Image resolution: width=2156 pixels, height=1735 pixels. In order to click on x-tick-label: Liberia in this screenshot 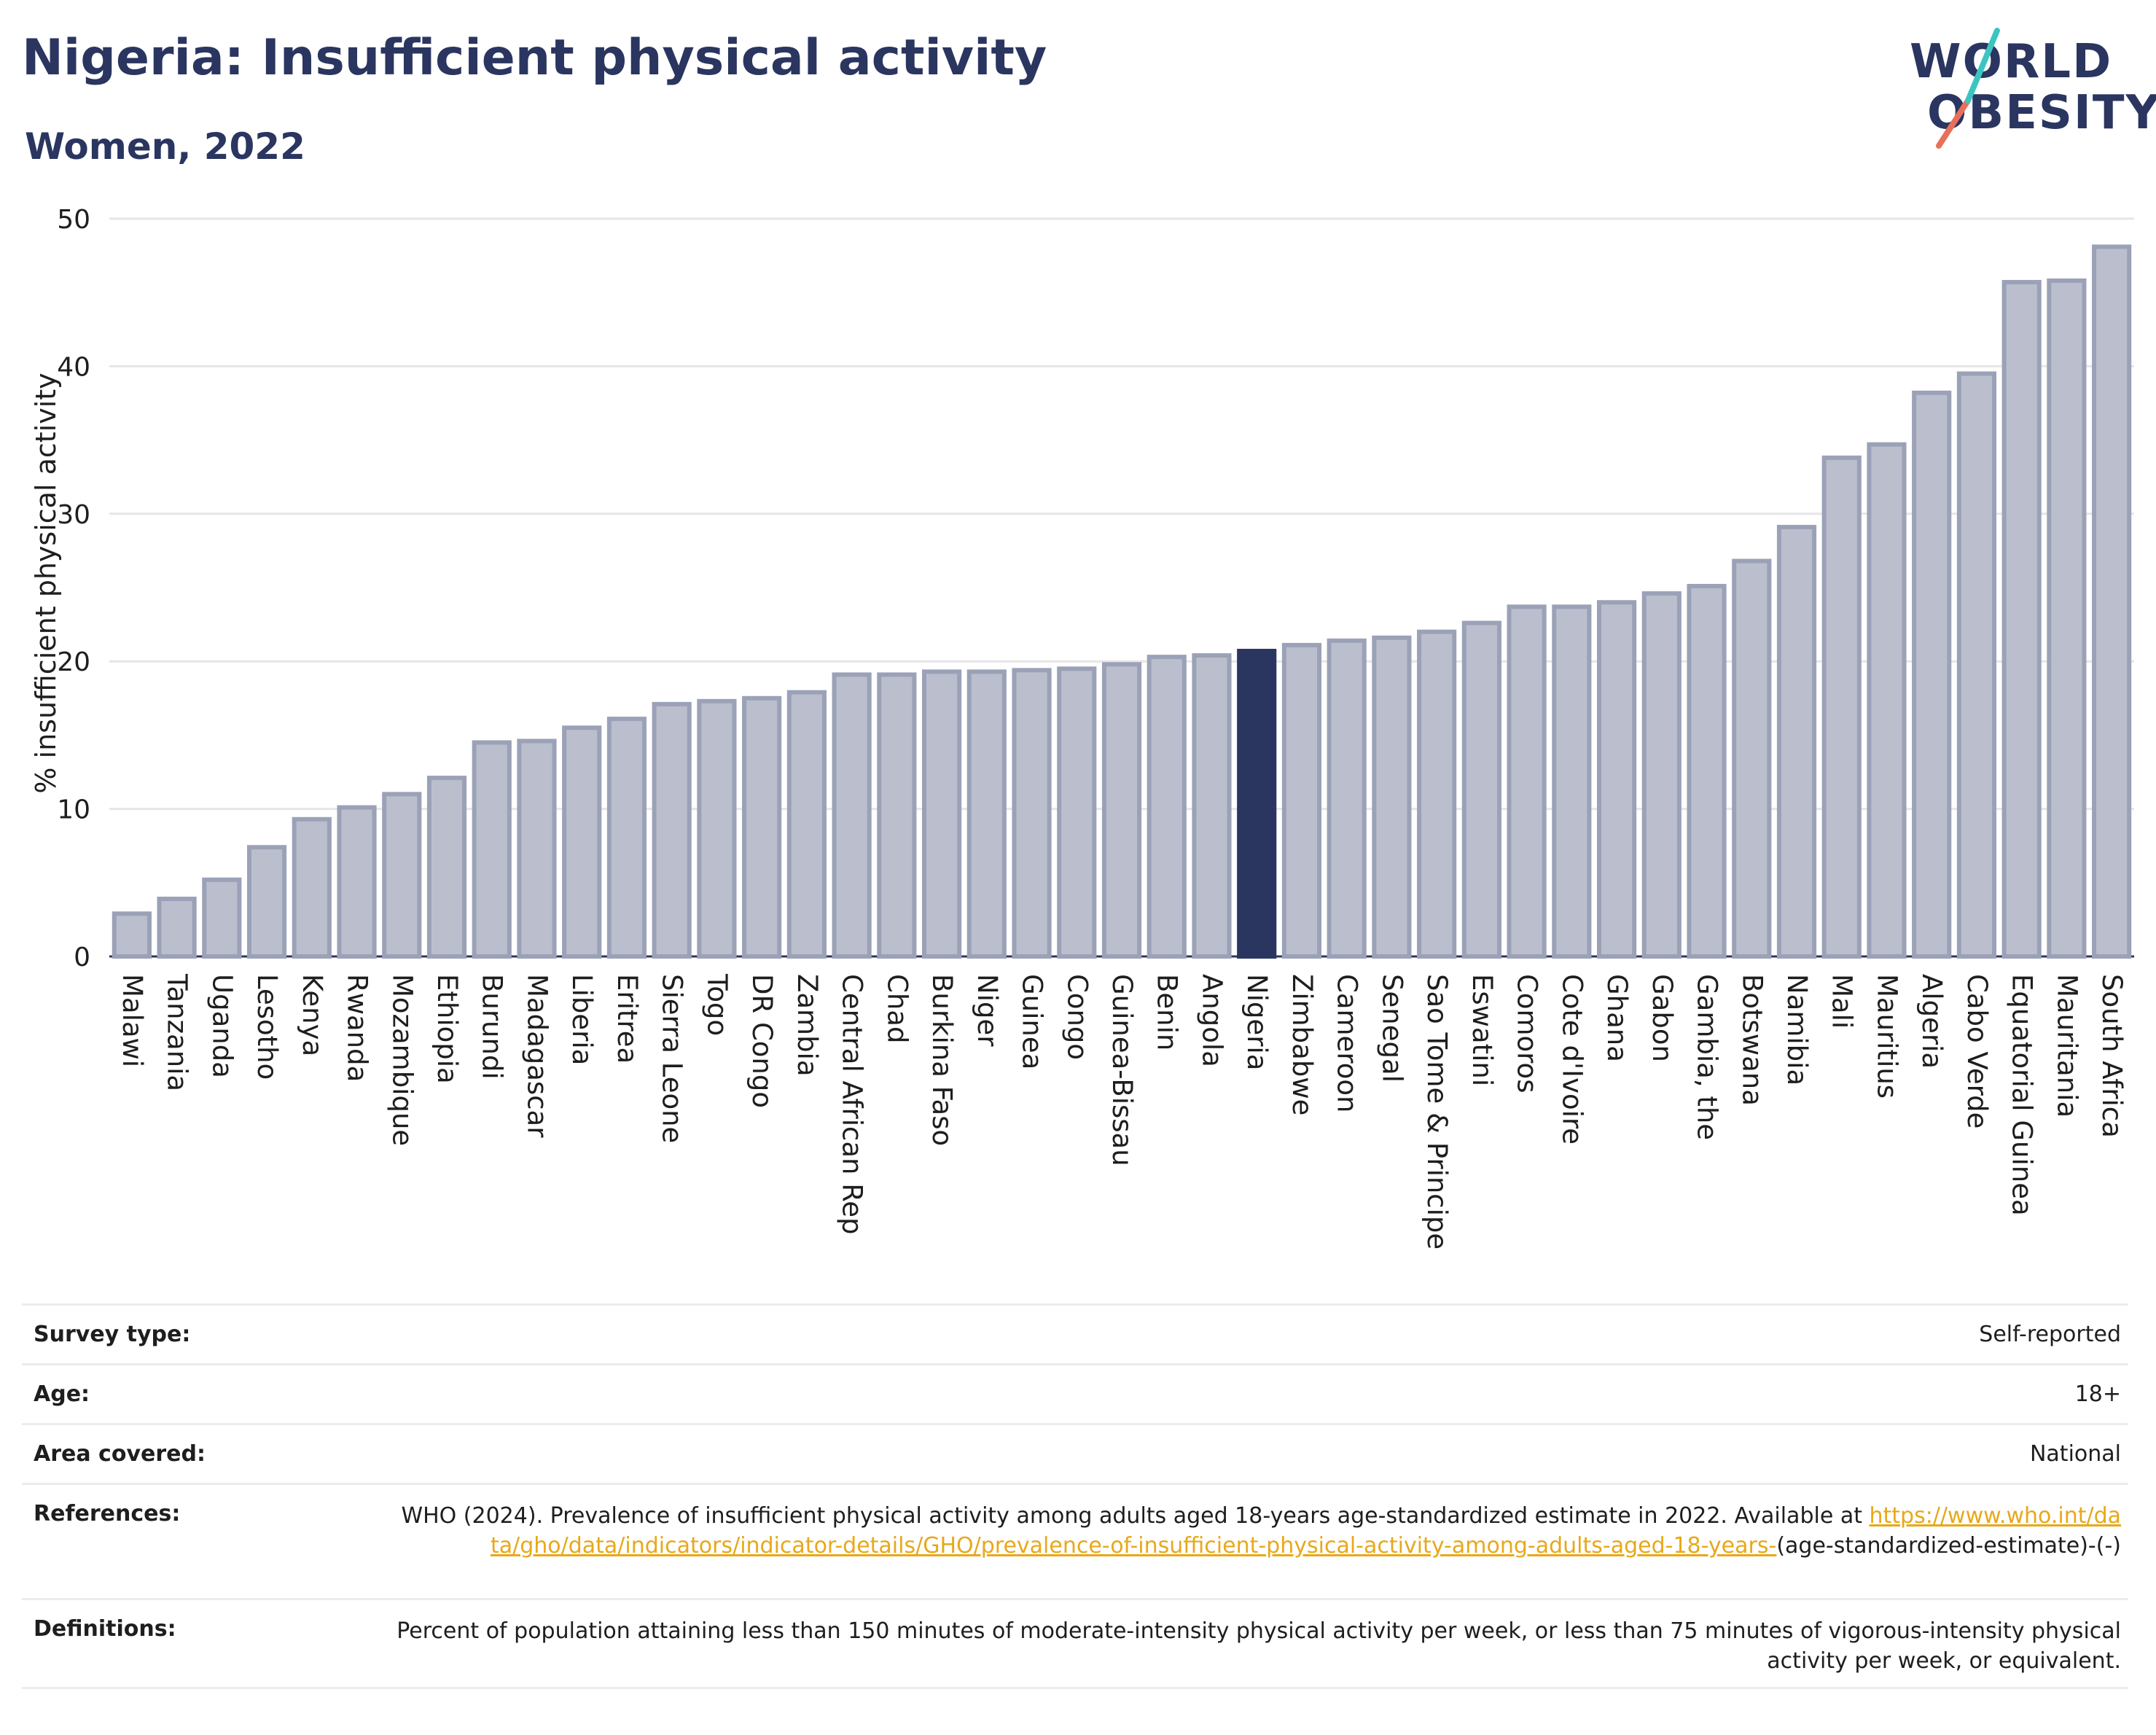, I will do `click(582, 1019)`.